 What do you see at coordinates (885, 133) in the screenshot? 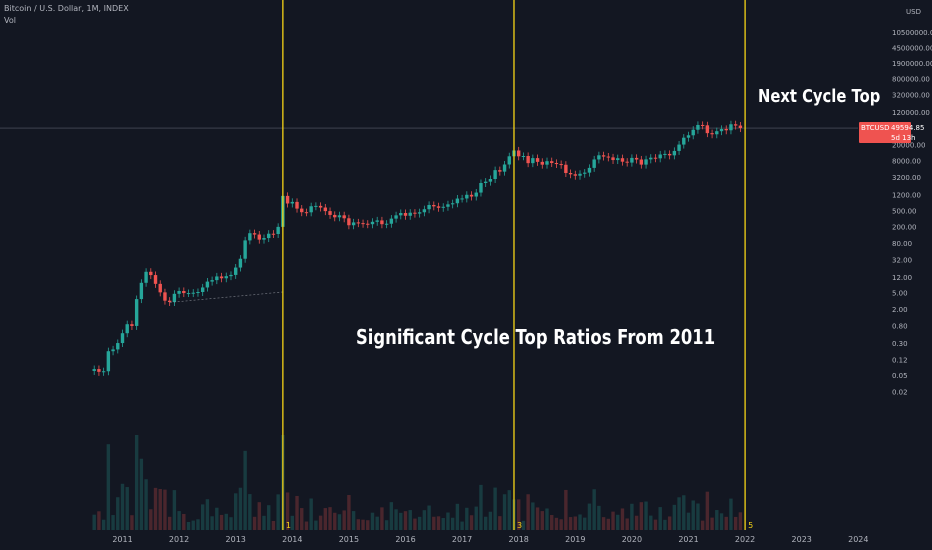
I see `price-tag-box` at bounding box center [885, 133].